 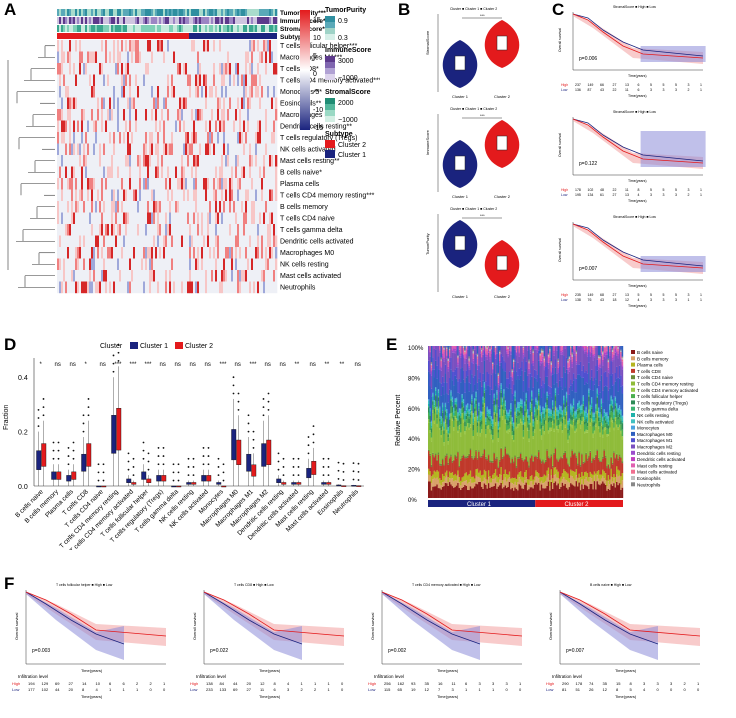 I want to click on box-legend-c1: Cluster 1, so click(x=154, y=346).